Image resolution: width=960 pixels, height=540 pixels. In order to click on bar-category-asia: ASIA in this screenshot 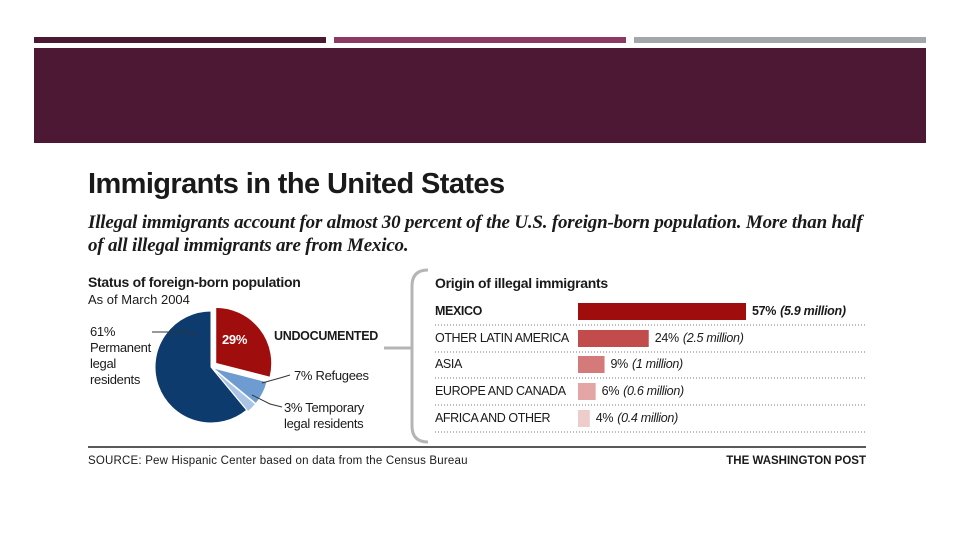, I will do `click(448, 364)`.